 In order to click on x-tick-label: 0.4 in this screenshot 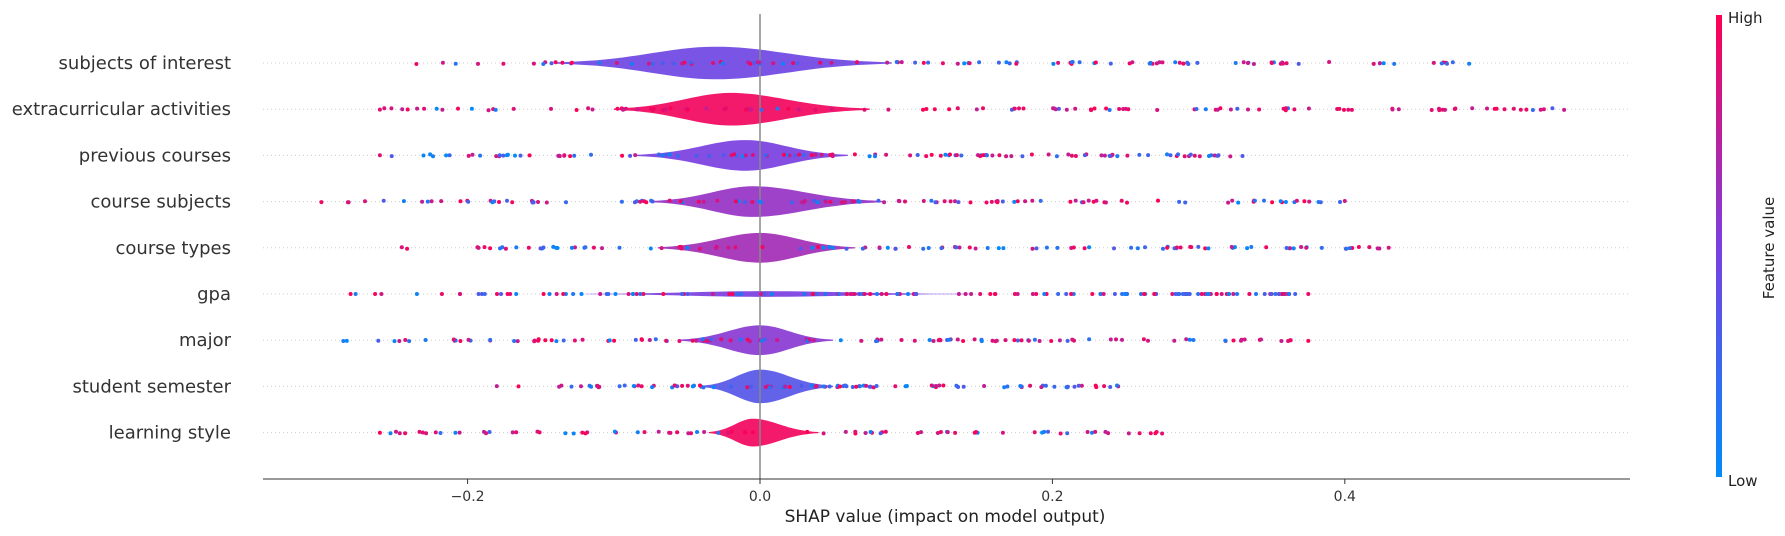, I will do `click(1345, 497)`.